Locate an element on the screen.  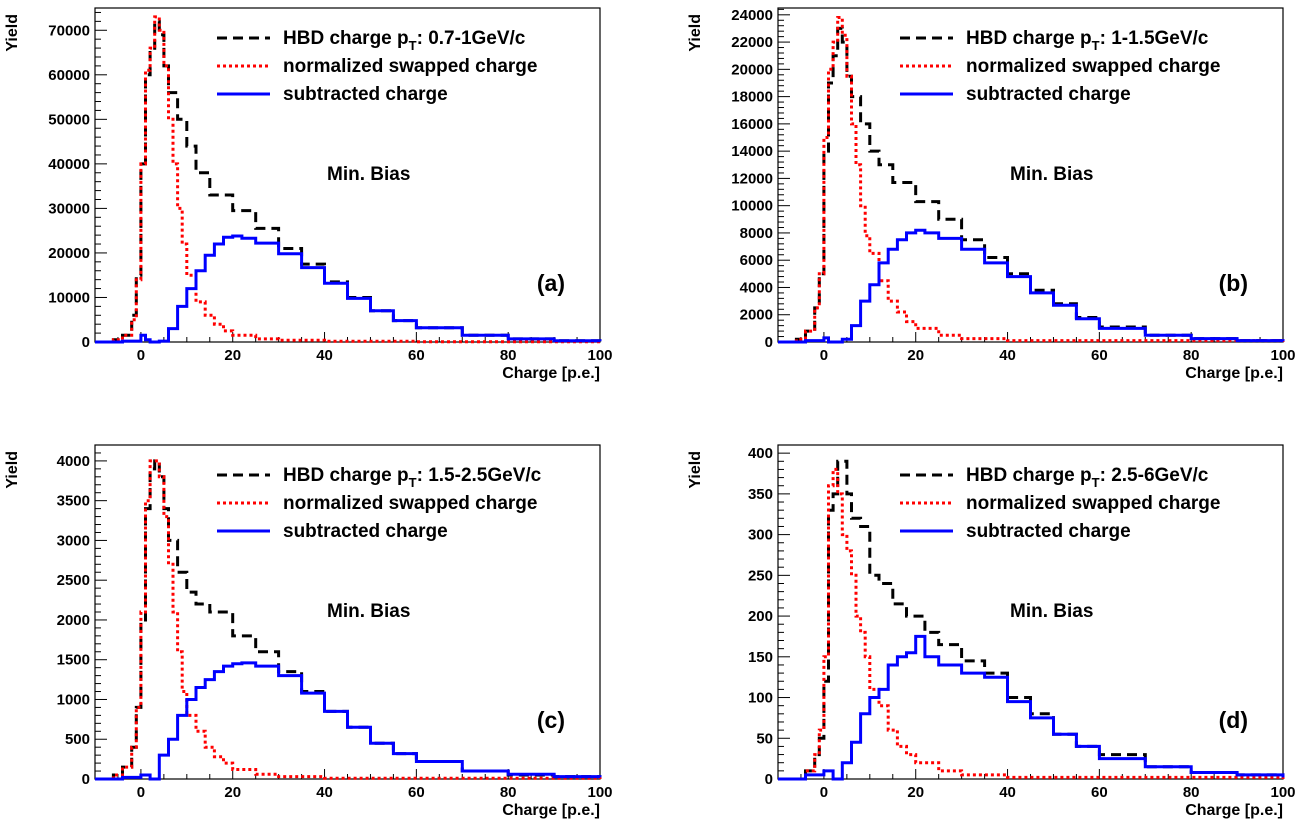
y-tick-label: 14000 is located at coordinates (752, 151).